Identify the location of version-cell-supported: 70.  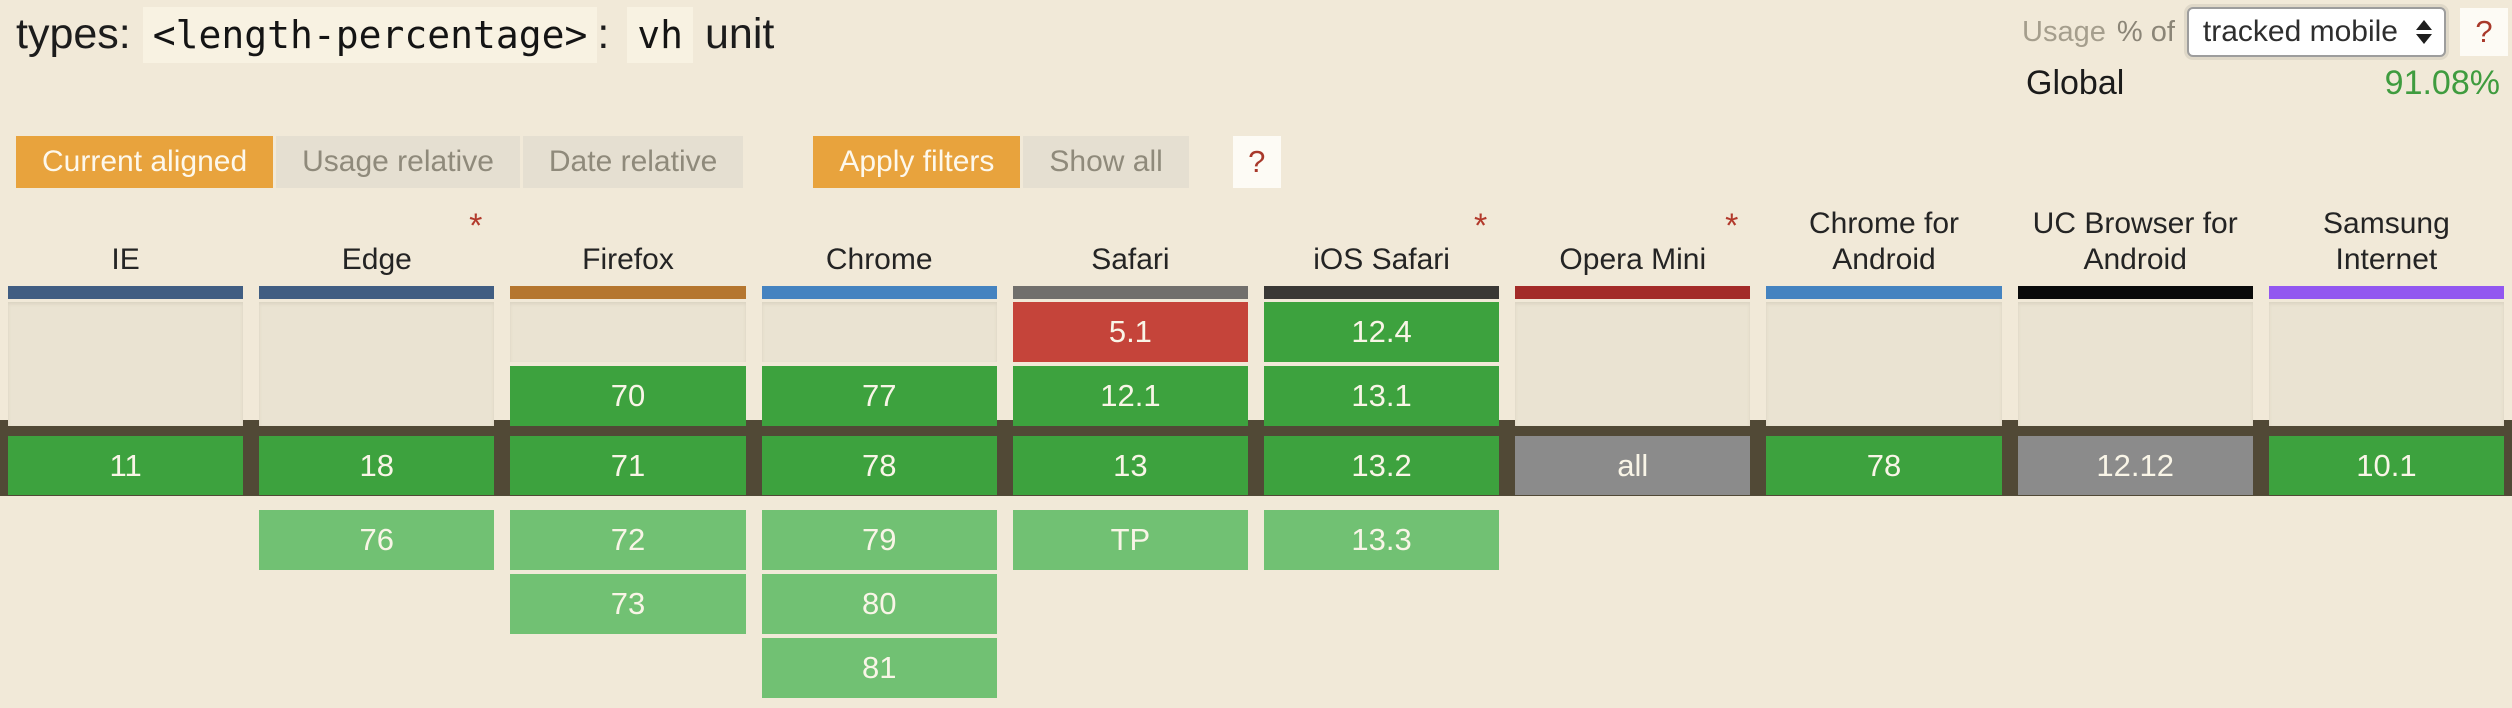
(628, 396).